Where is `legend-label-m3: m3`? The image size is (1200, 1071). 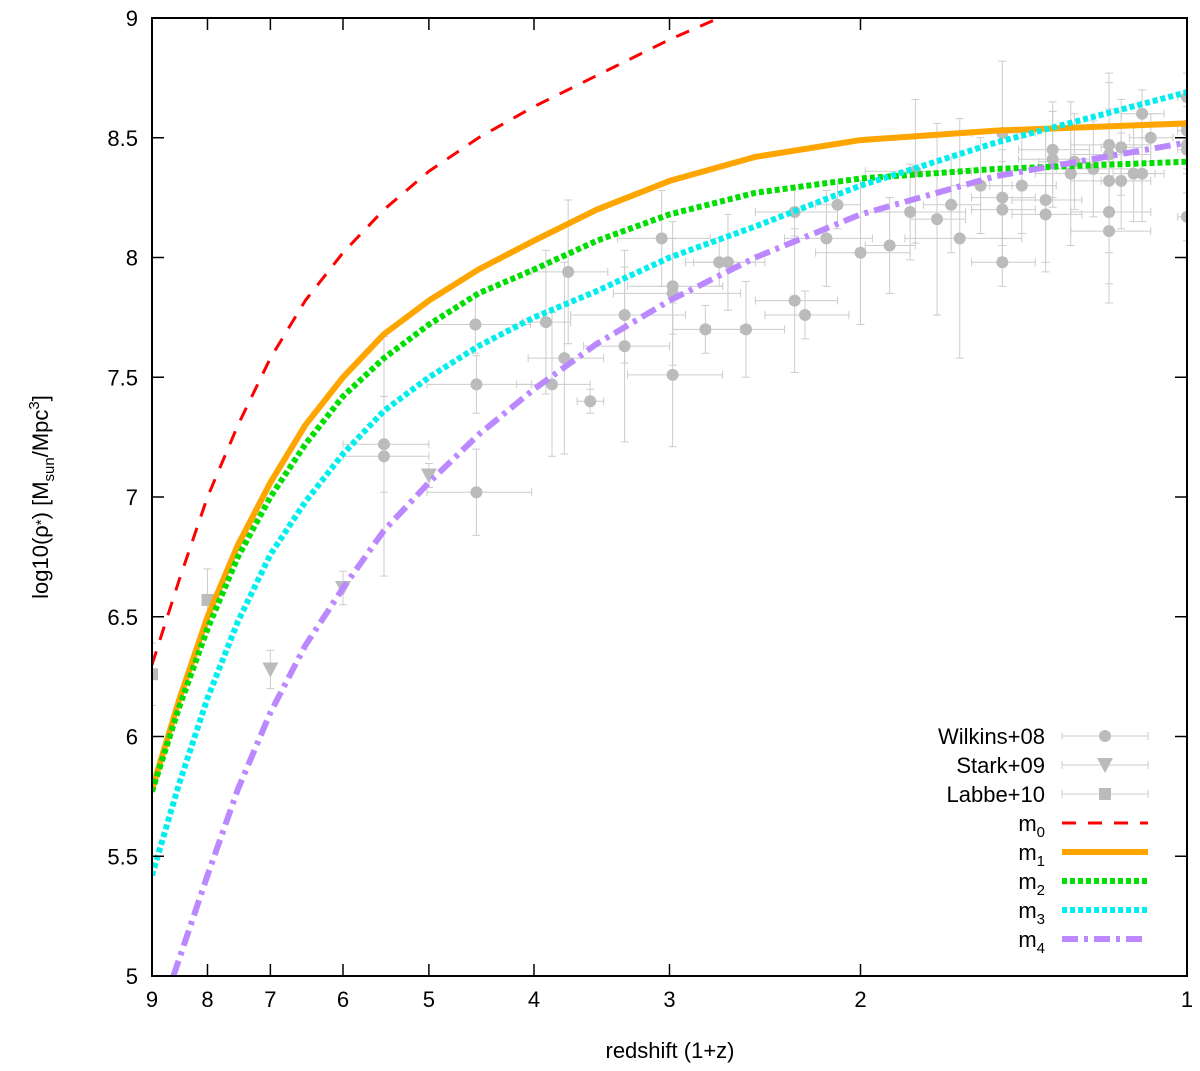
legend-label-m3: m3 is located at coordinates (1031, 913).